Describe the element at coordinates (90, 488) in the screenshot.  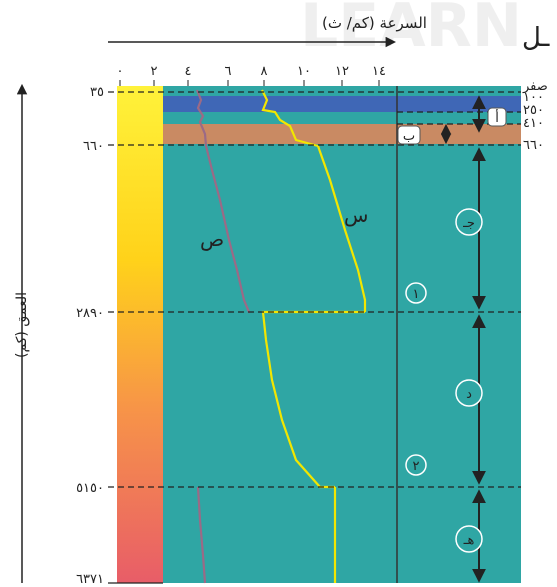
I see `depth-label-5150: ٥١٥٠` at that location.